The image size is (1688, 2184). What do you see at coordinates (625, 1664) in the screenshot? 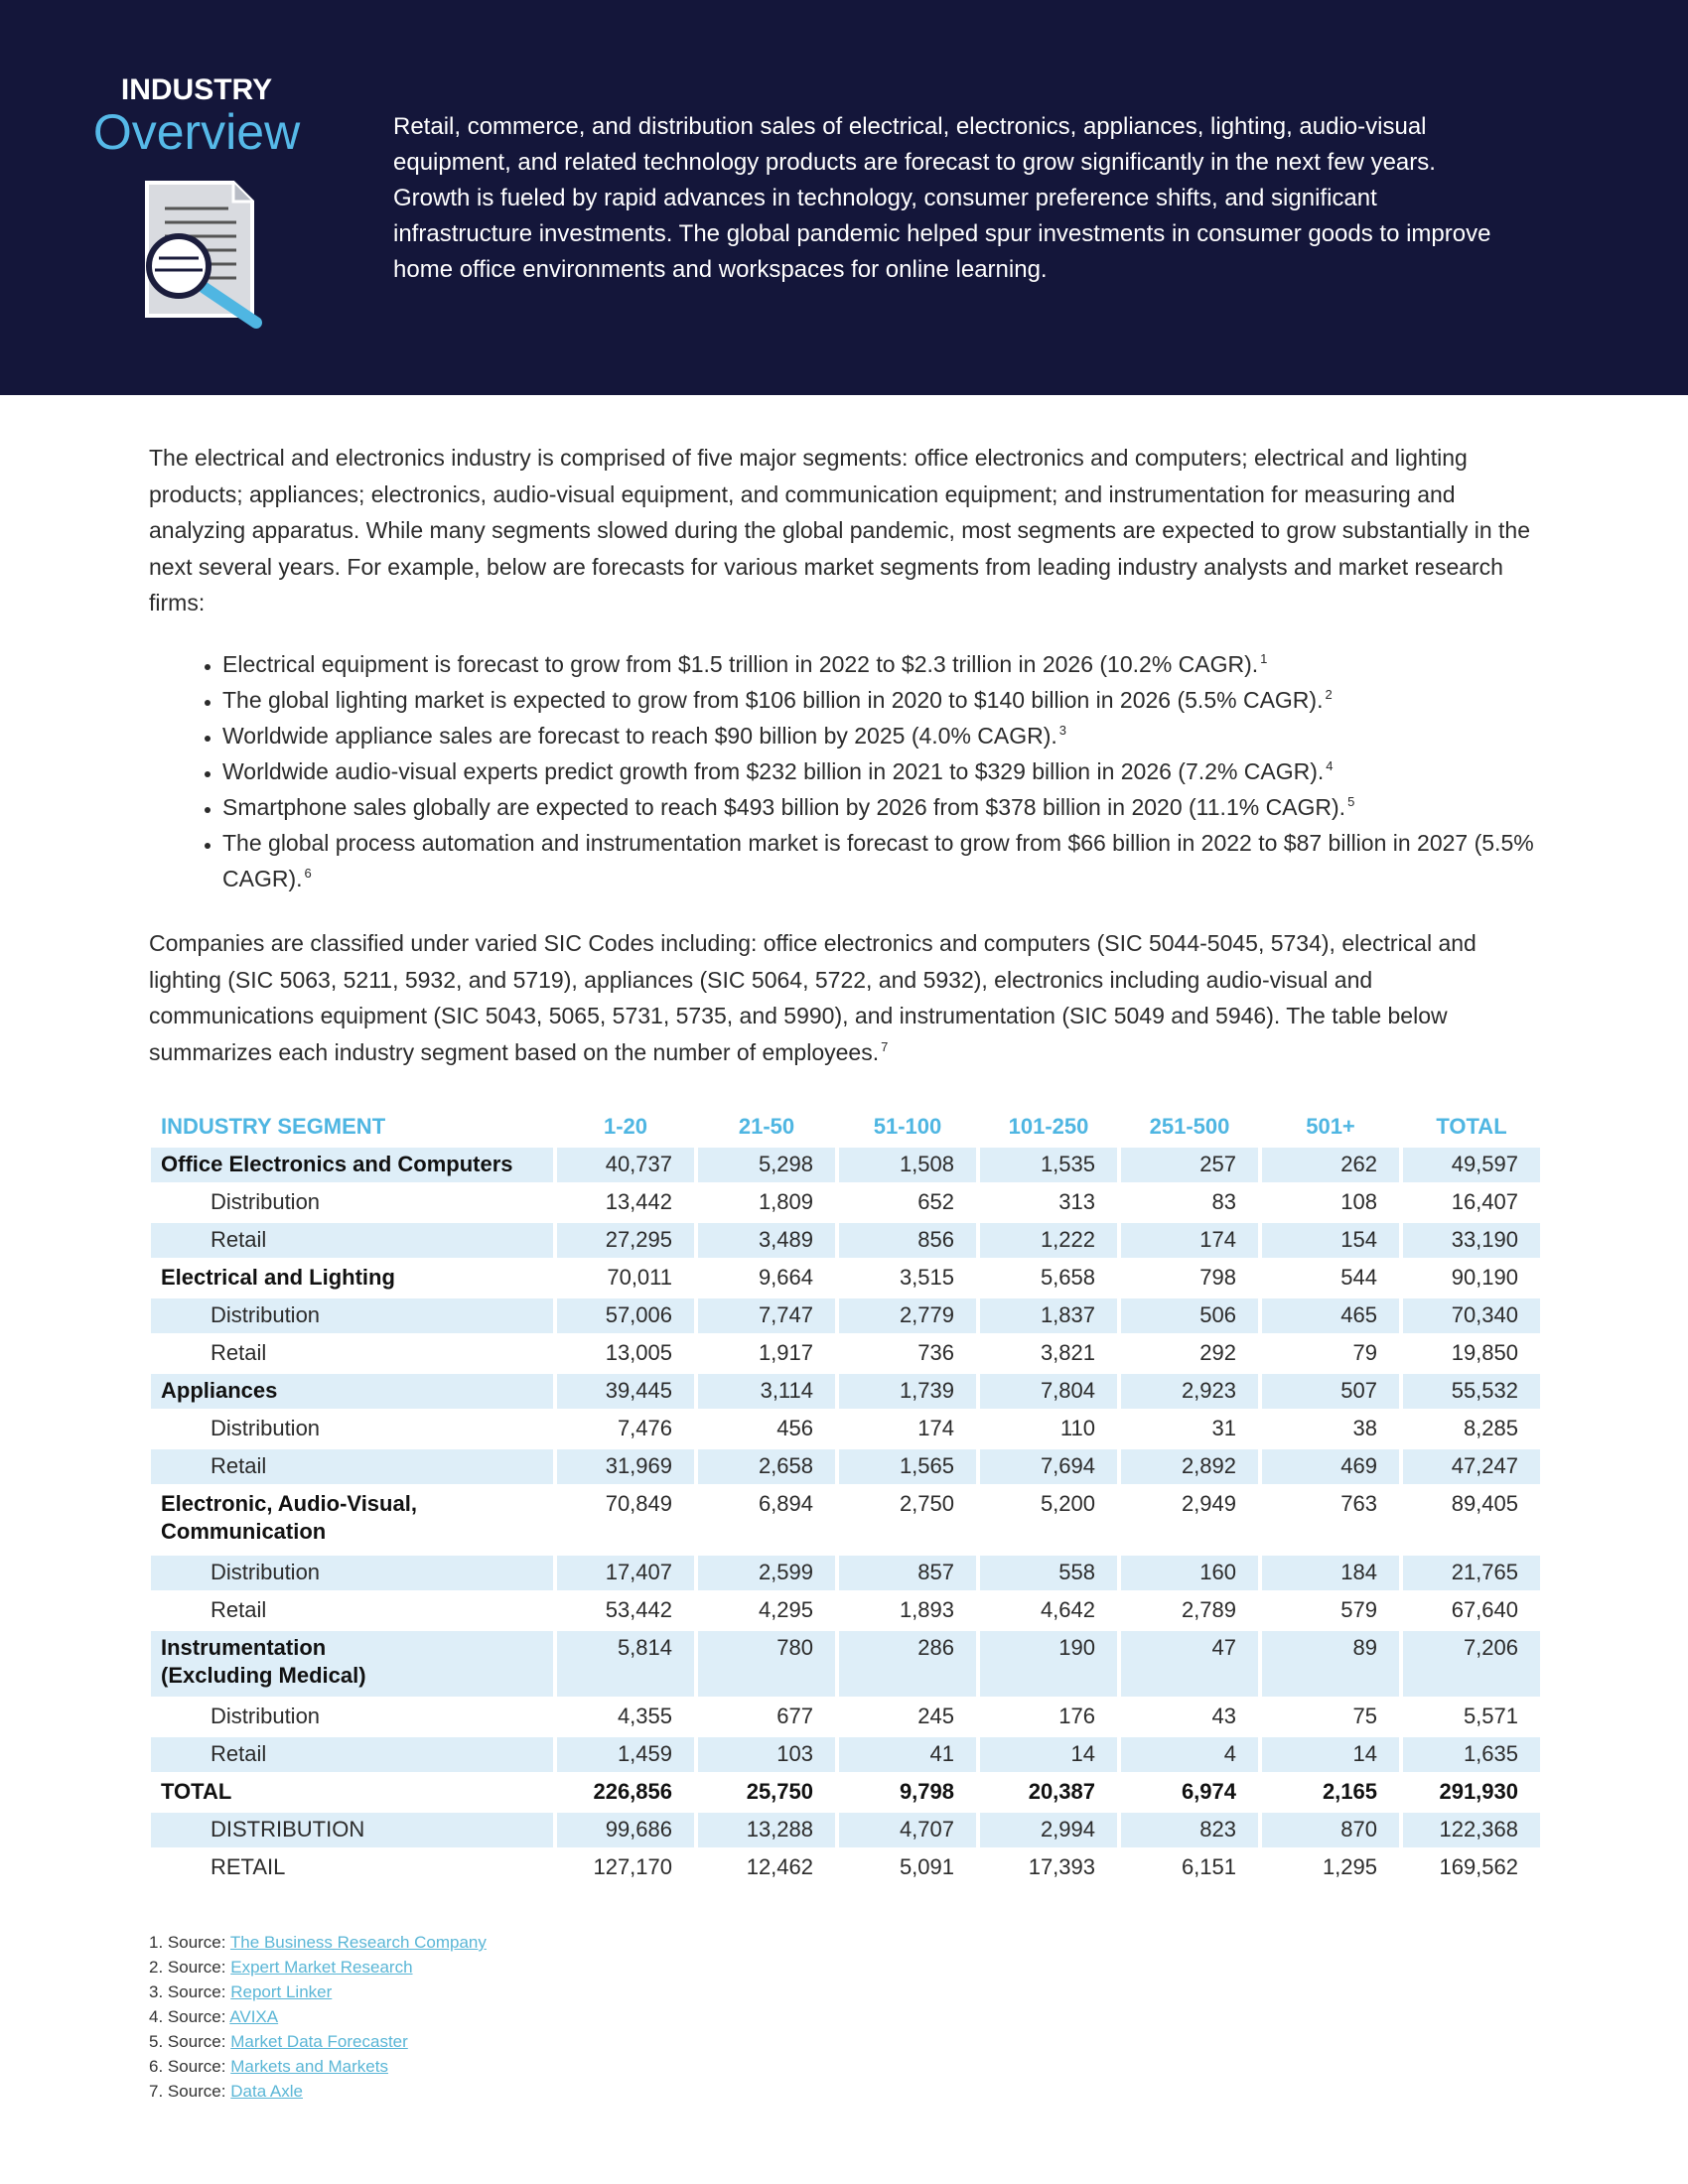
I see `table-cell: 5,814` at bounding box center [625, 1664].